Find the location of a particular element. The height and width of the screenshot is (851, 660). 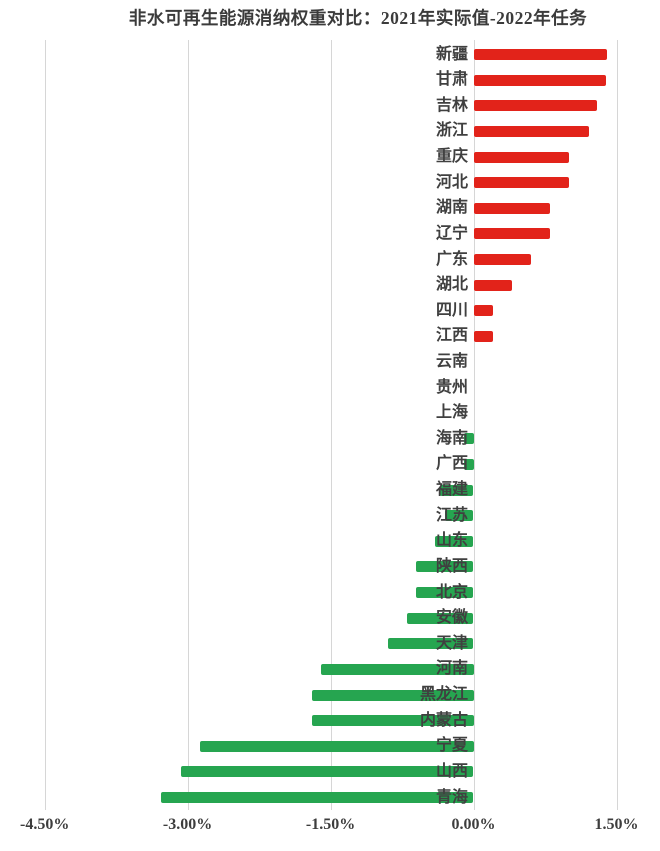

category-label: 内蒙古 is located at coordinates (443, 720).